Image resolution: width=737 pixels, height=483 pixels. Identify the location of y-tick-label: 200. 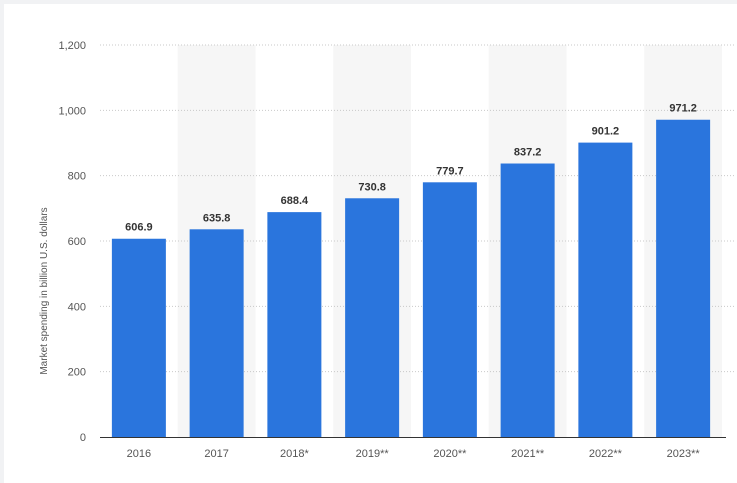
(77, 373).